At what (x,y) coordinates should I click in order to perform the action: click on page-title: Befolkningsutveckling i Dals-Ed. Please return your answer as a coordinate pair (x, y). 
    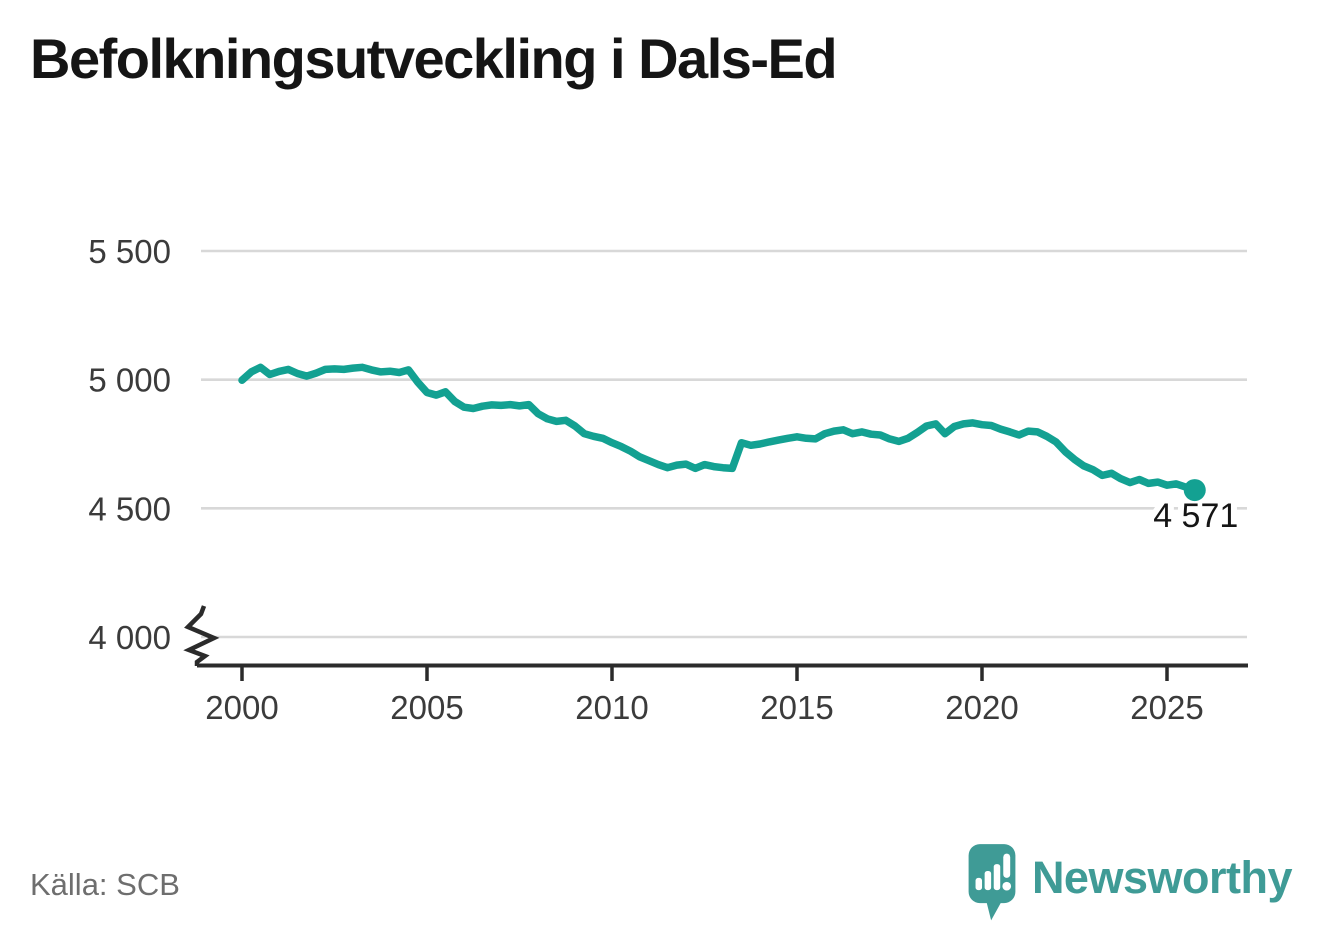
    Looking at the image, I should click on (434, 58).